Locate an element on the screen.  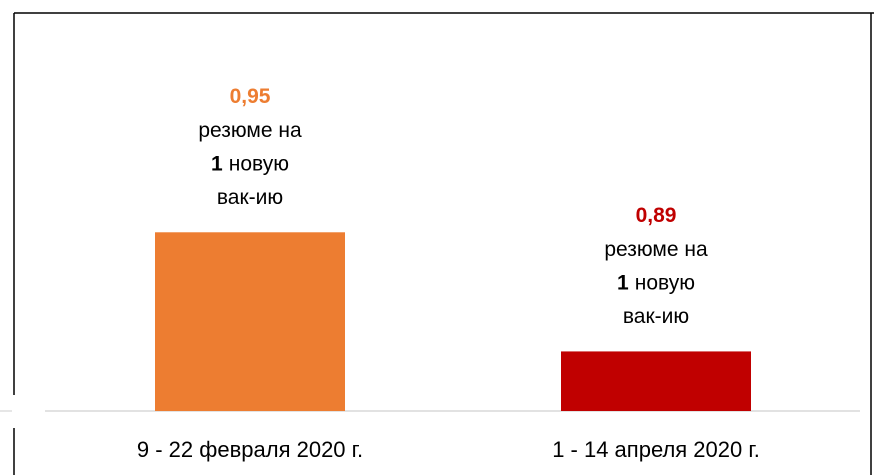
value-label: 0,89 is located at coordinates (656, 215).